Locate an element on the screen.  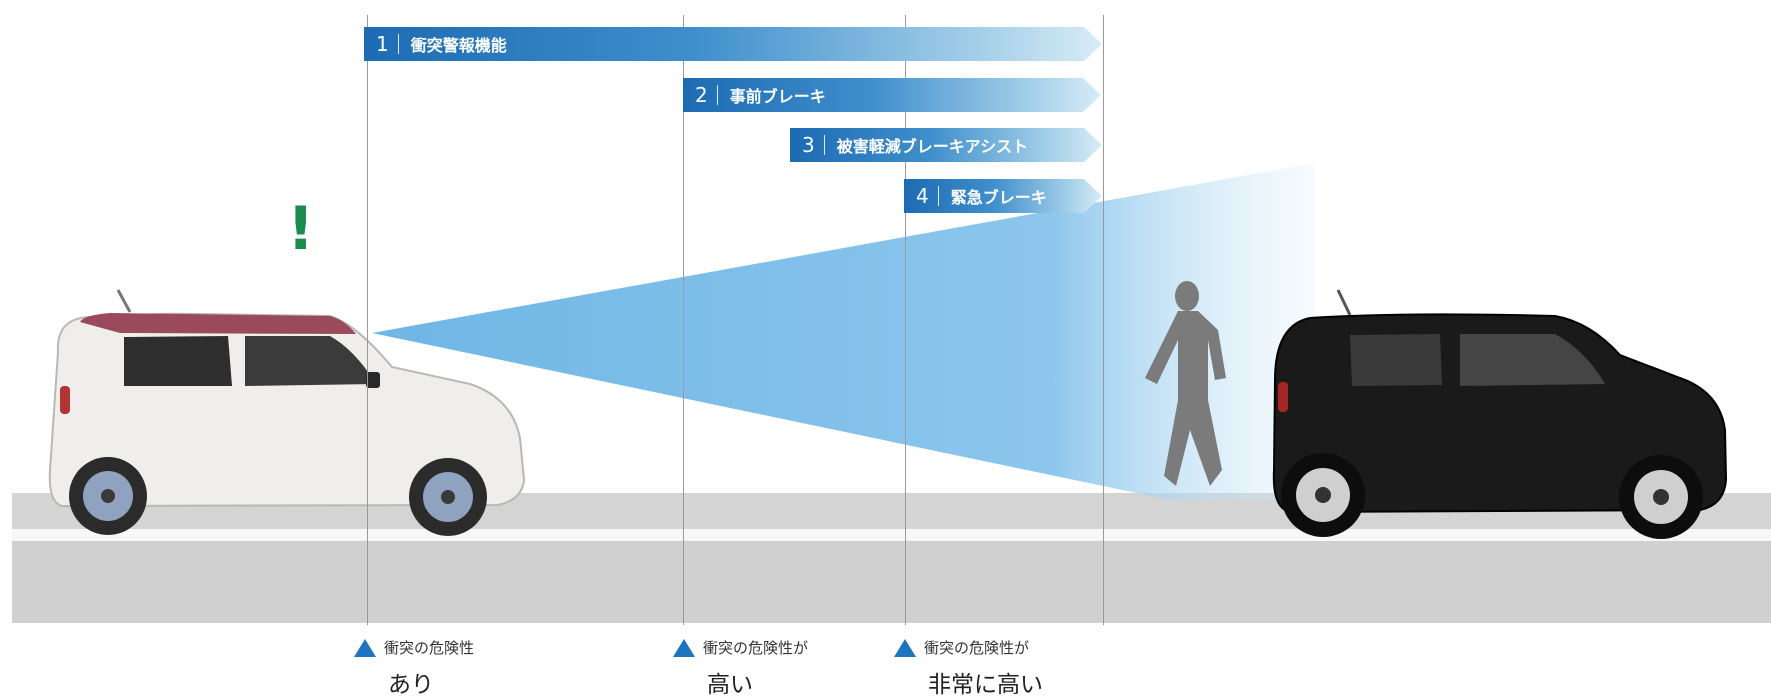
feature-number: 4 is located at coordinates (922, 196).